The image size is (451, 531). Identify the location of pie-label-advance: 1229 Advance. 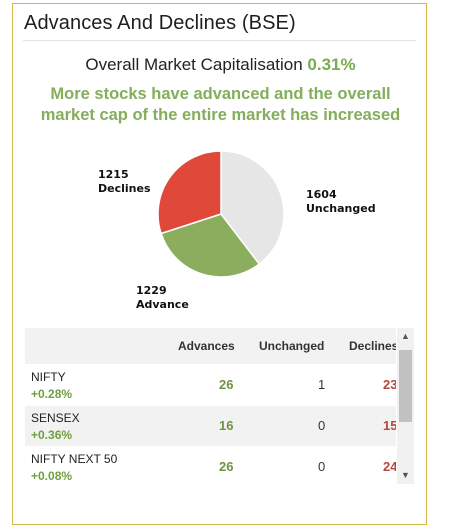
(162, 298).